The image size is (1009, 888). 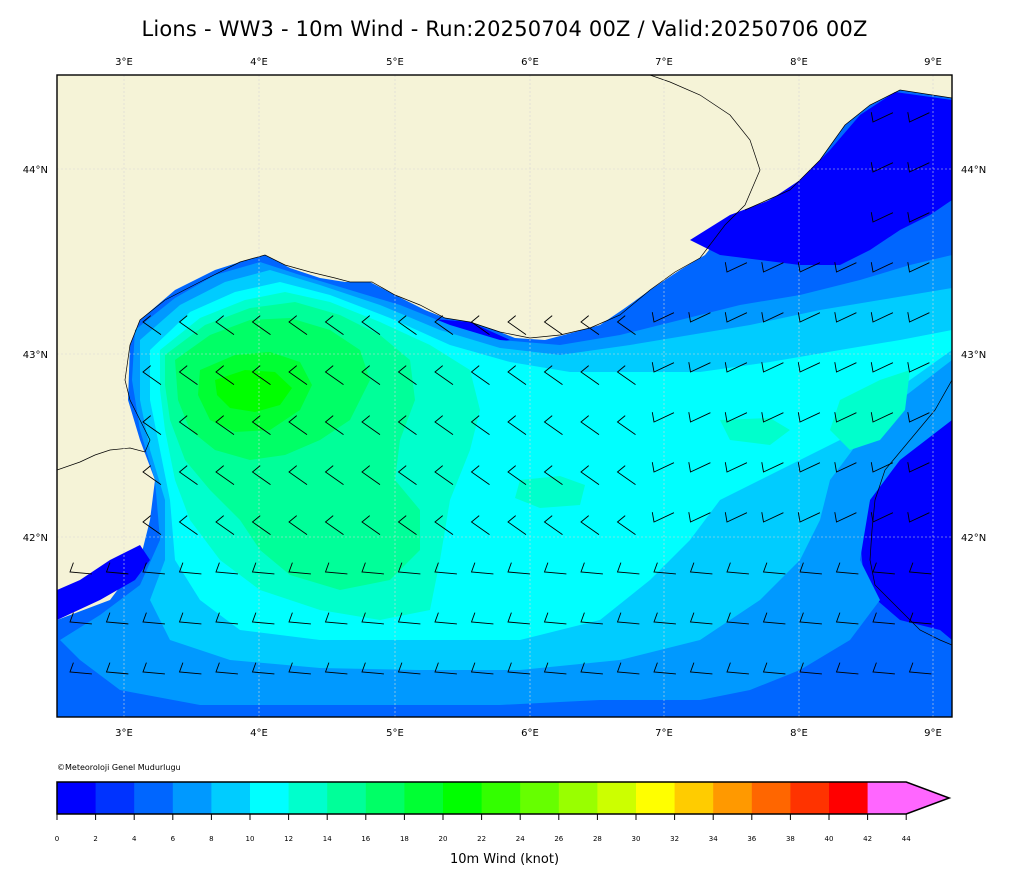 What do you see at coordinates (95, 839) in the screenshot?
I see `colorbar-tick-label: 2` at bounding box center [95, 839].